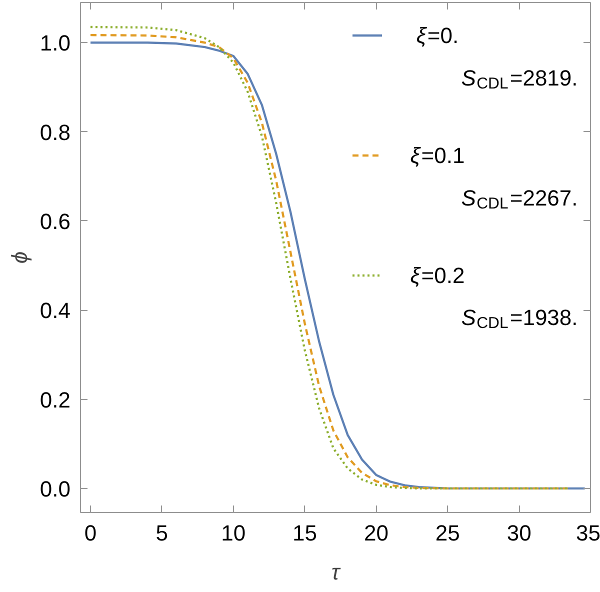  Describe the element at coordinates (447, 533) in the screenshot. I see `x-tick-label: 25` at that location.